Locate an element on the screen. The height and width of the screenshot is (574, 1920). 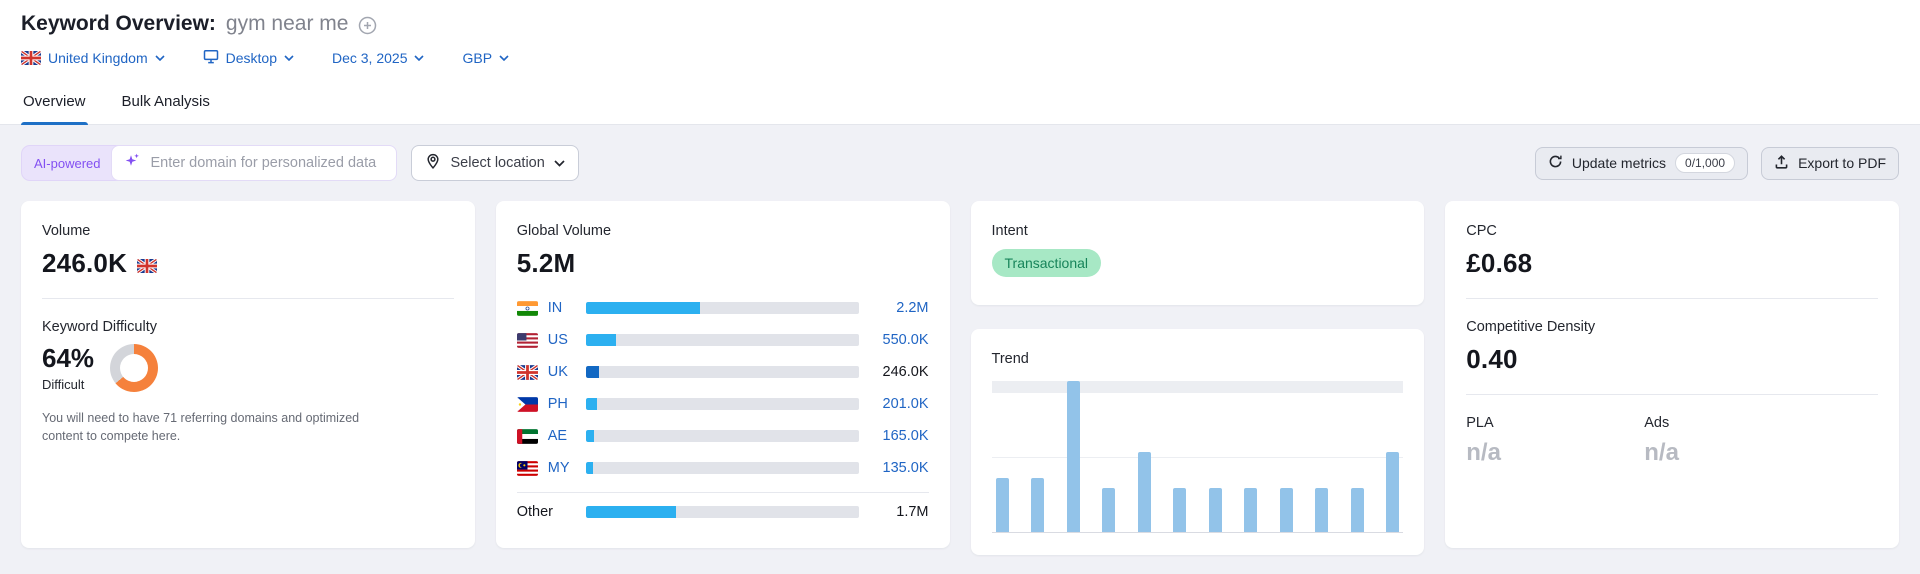
domain-input is located at coordinates (267, 163).